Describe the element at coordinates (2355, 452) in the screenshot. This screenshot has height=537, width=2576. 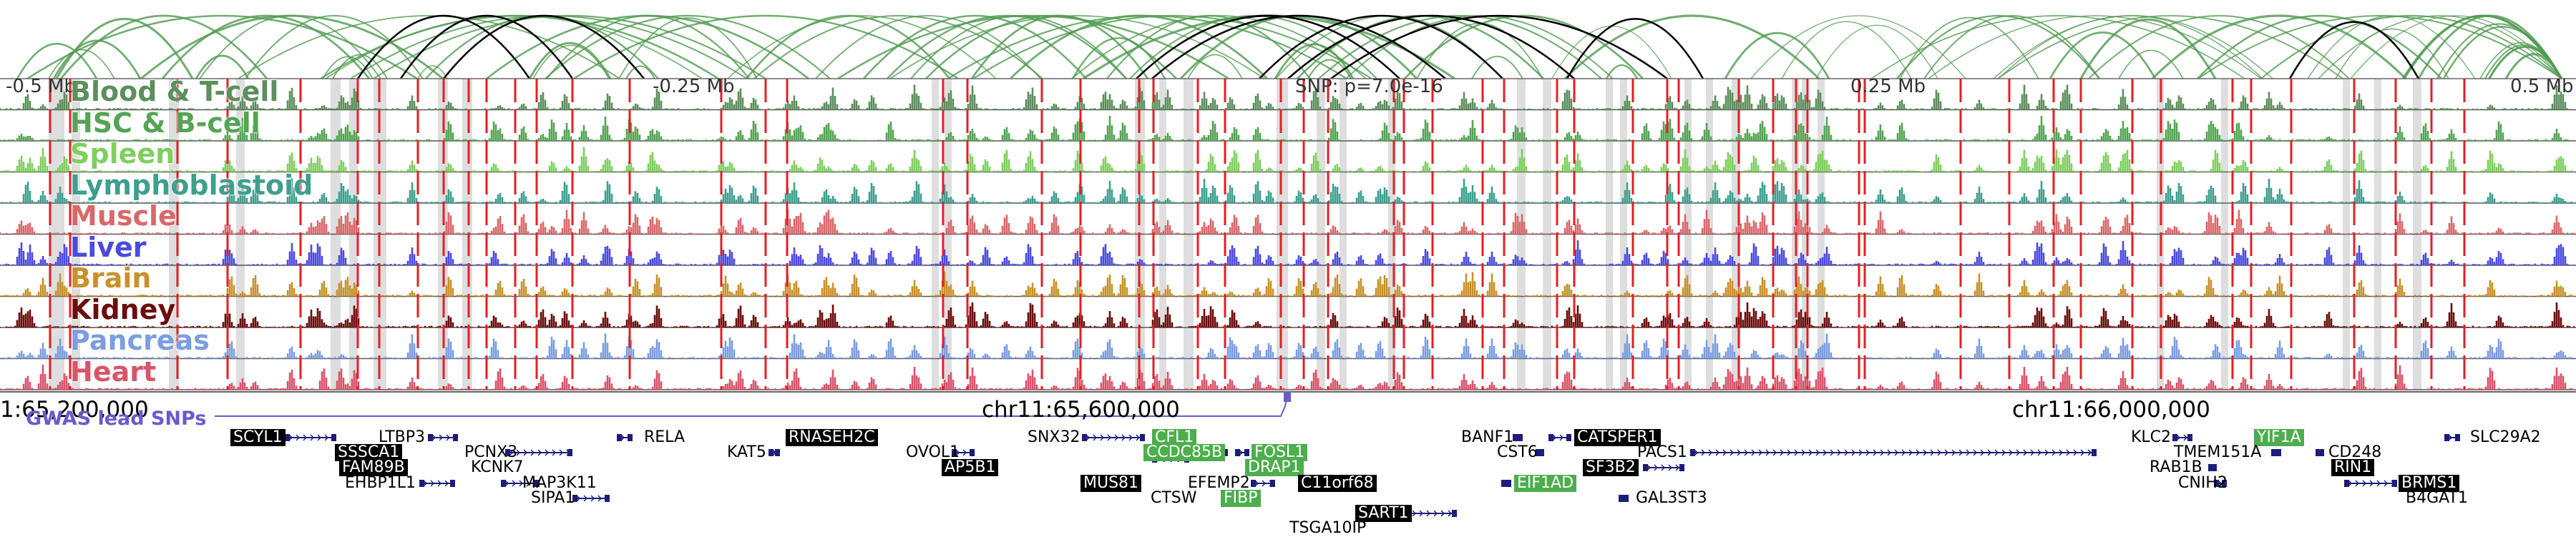
I see `gene-label: CD248` at that location.